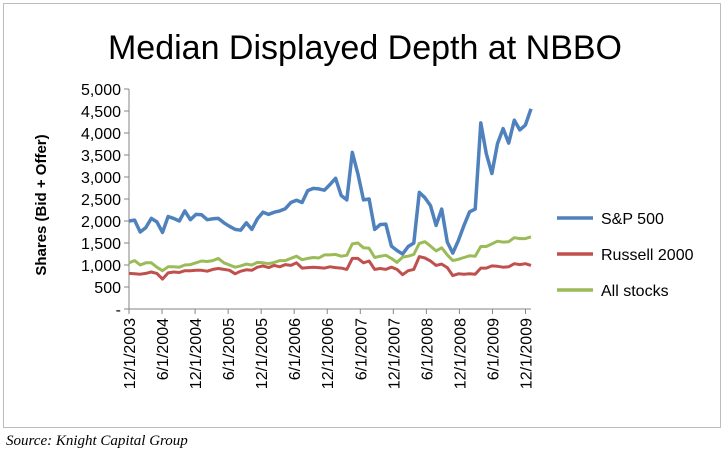 Image resolution: width=726 pixels, height=457 pixels. Describe the element at coordinates (262, 353) in the screenshot. I see `x-tick-label: 12/1/2005` at that location.